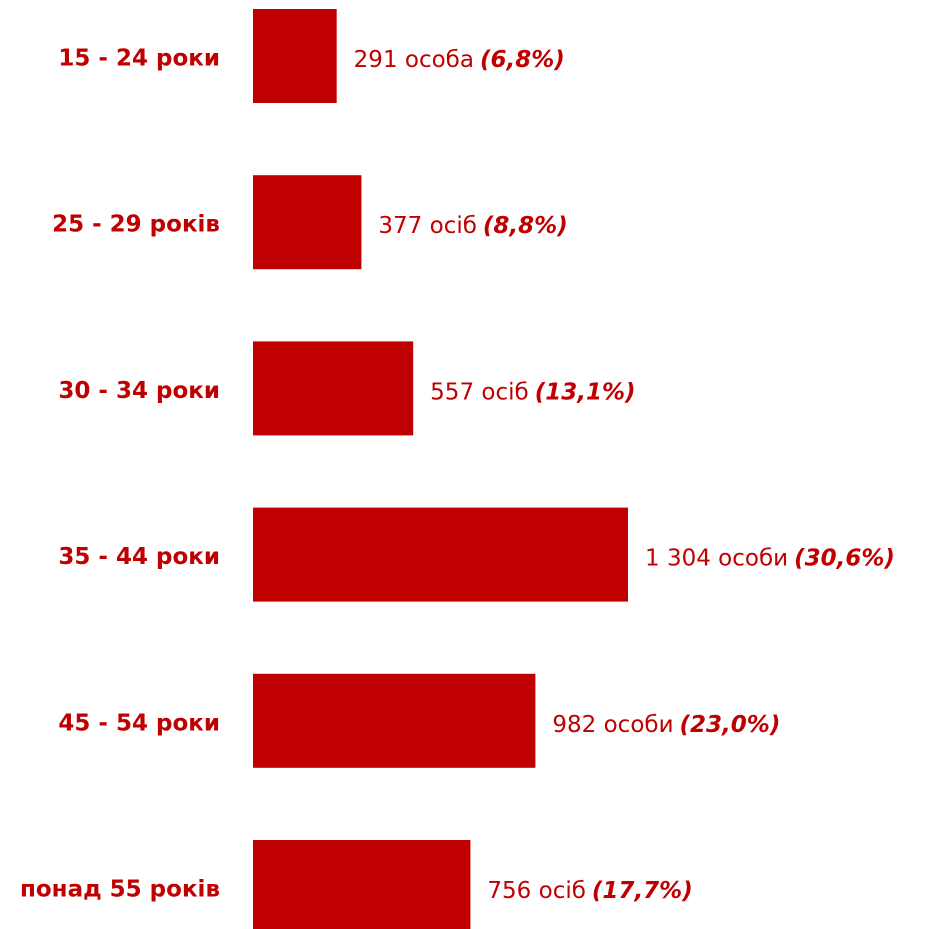 The width and height of the screenshot is (943, 929). What do you see at coordinates (139, 723) in the screenshot?
I see `category-label: 45 - 54 роки` at bounding box center [139, 723].